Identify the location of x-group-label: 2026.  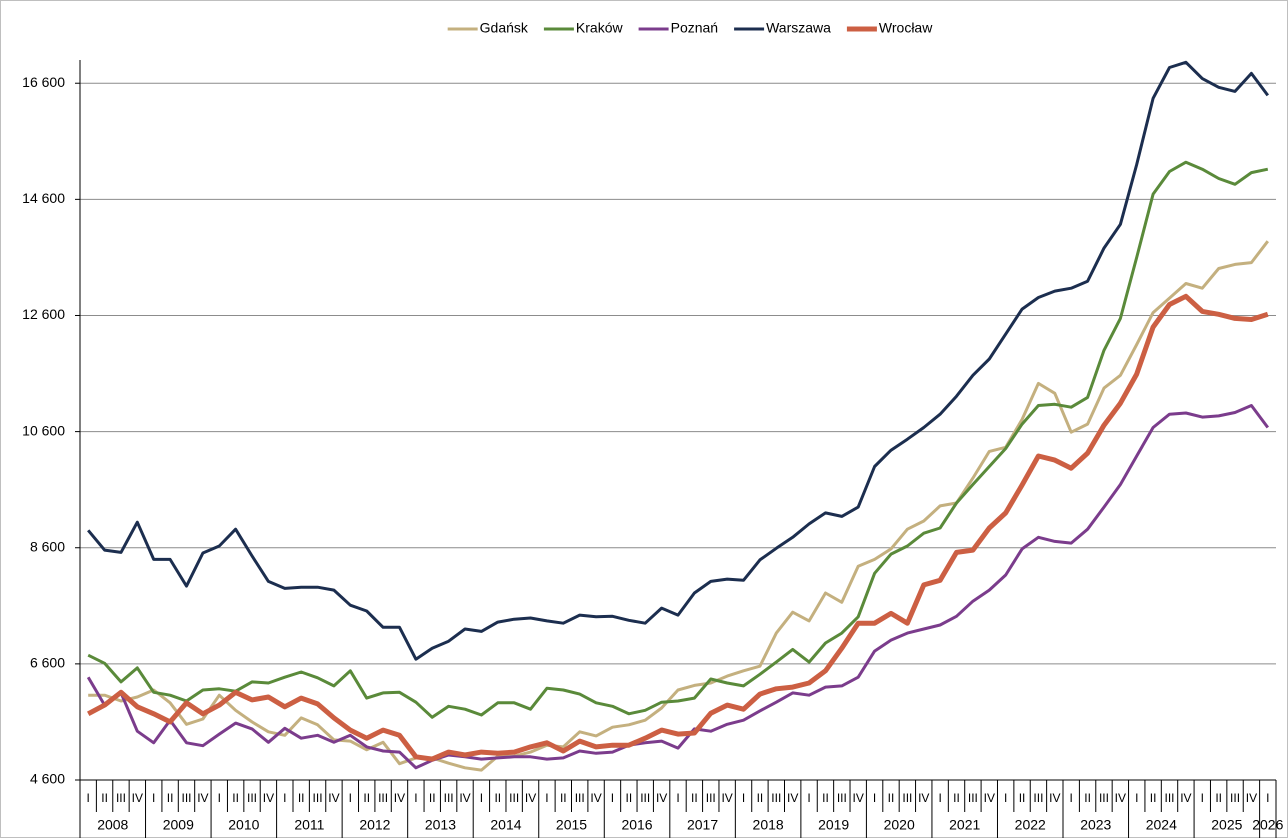
(1267, 825).